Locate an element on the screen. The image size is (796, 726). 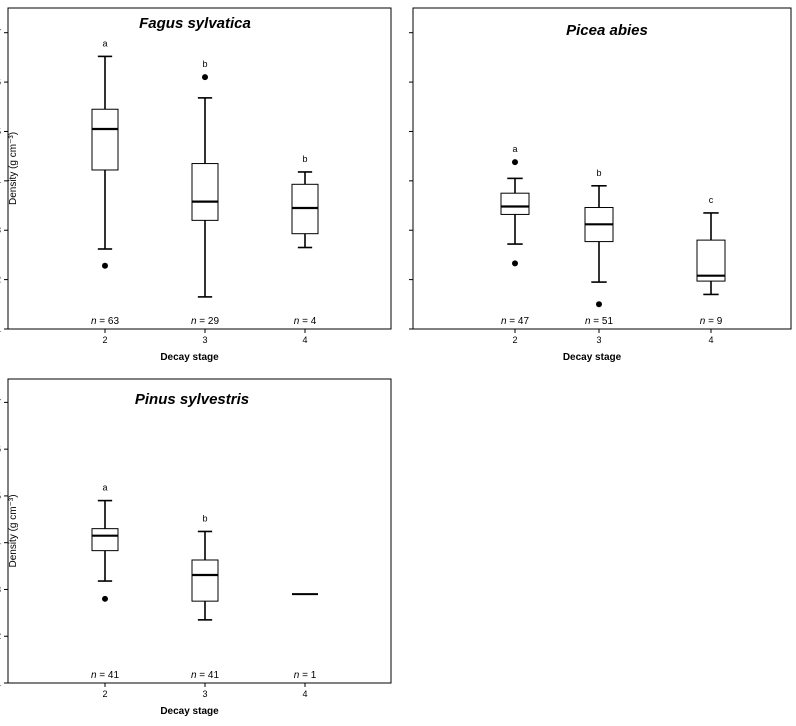
significance-letter: c is located at coordinates (711, 200).